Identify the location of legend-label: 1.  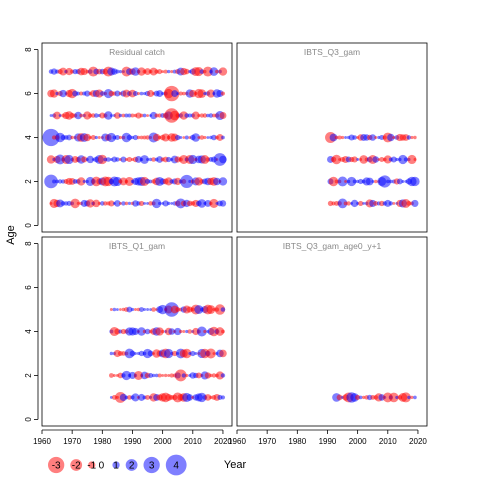
(116, 466).